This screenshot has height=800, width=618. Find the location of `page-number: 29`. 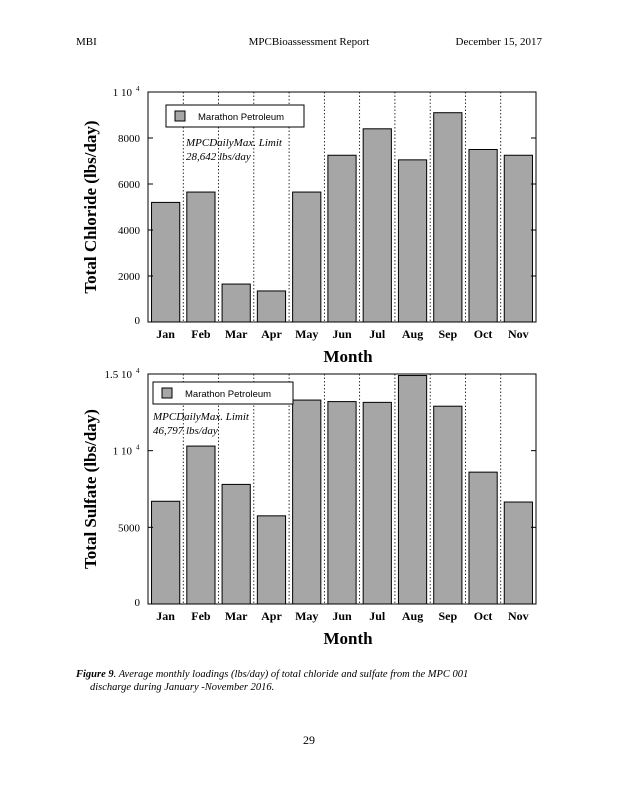

page-number: 29 is located at coordinates (309, 740).